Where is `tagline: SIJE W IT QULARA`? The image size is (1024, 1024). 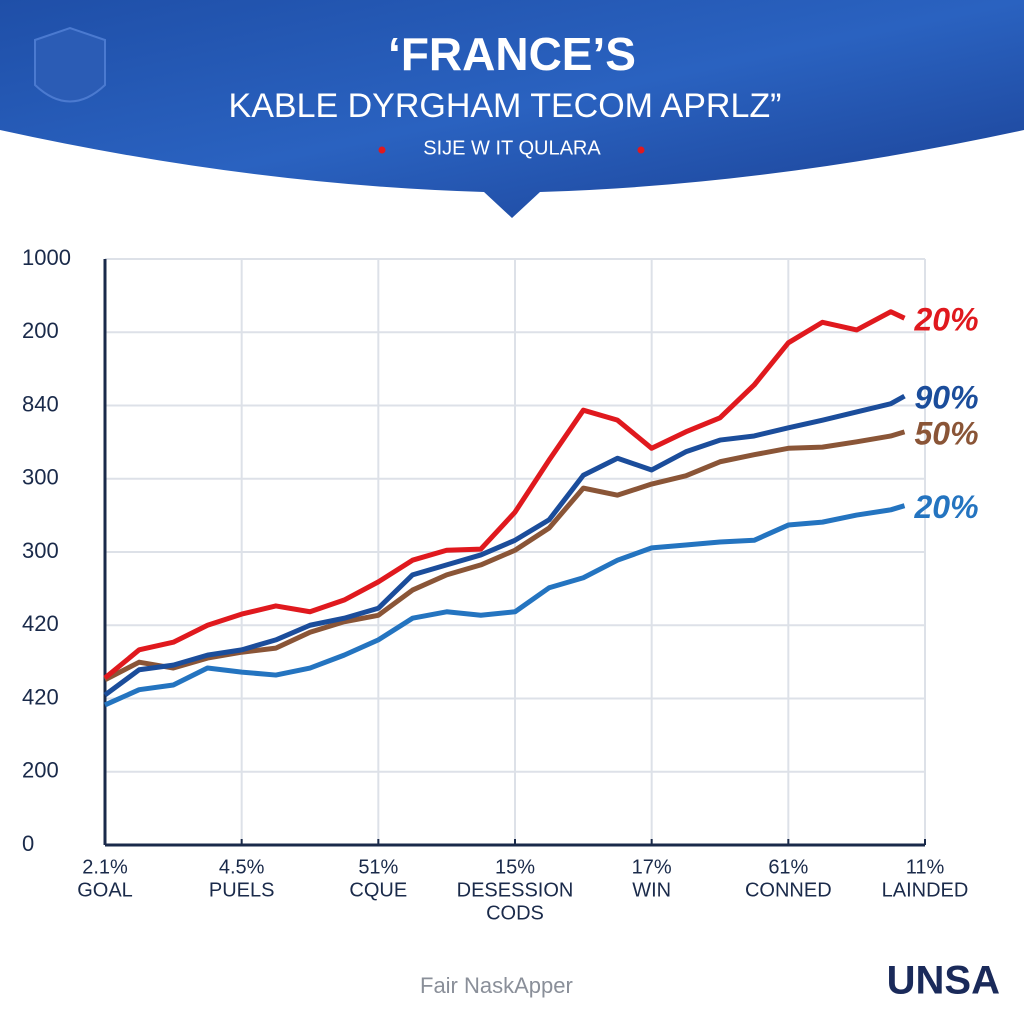
tagline: SIJE W IT QULARA is located at coordinates (512, 148).